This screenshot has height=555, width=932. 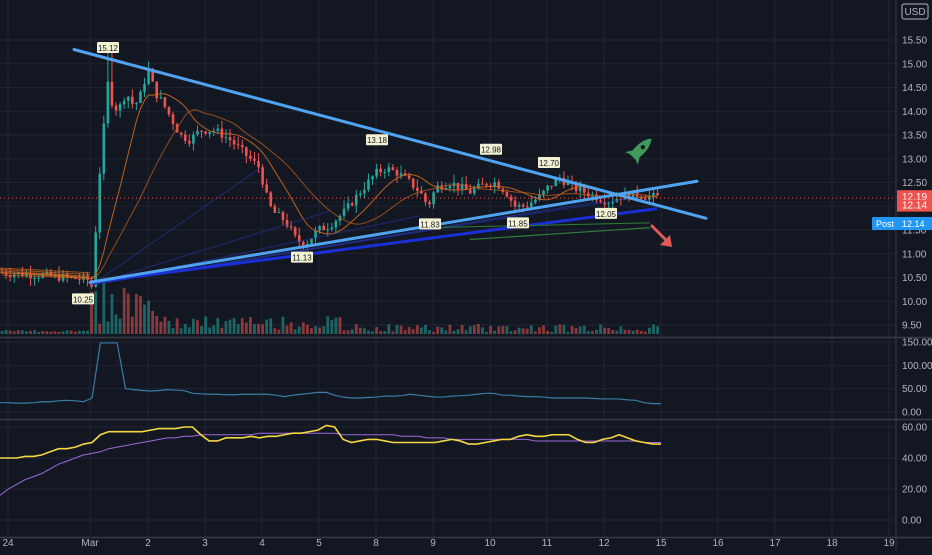 What do you see at coordinates (547, 543) in the screenshot?
I see `time-tick-label: 11` at bounding box center [547, 543].